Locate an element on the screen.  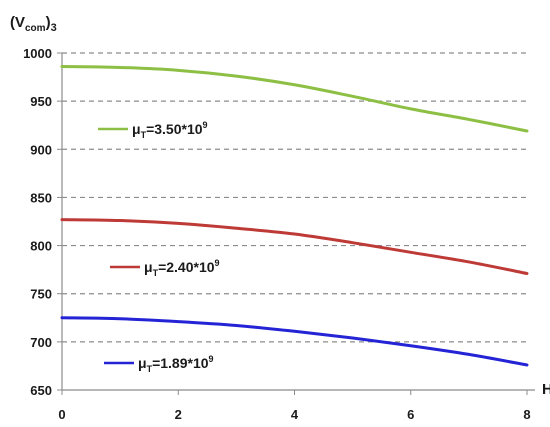
y-axis-title-main: (V is located at coordinates (17, 22).